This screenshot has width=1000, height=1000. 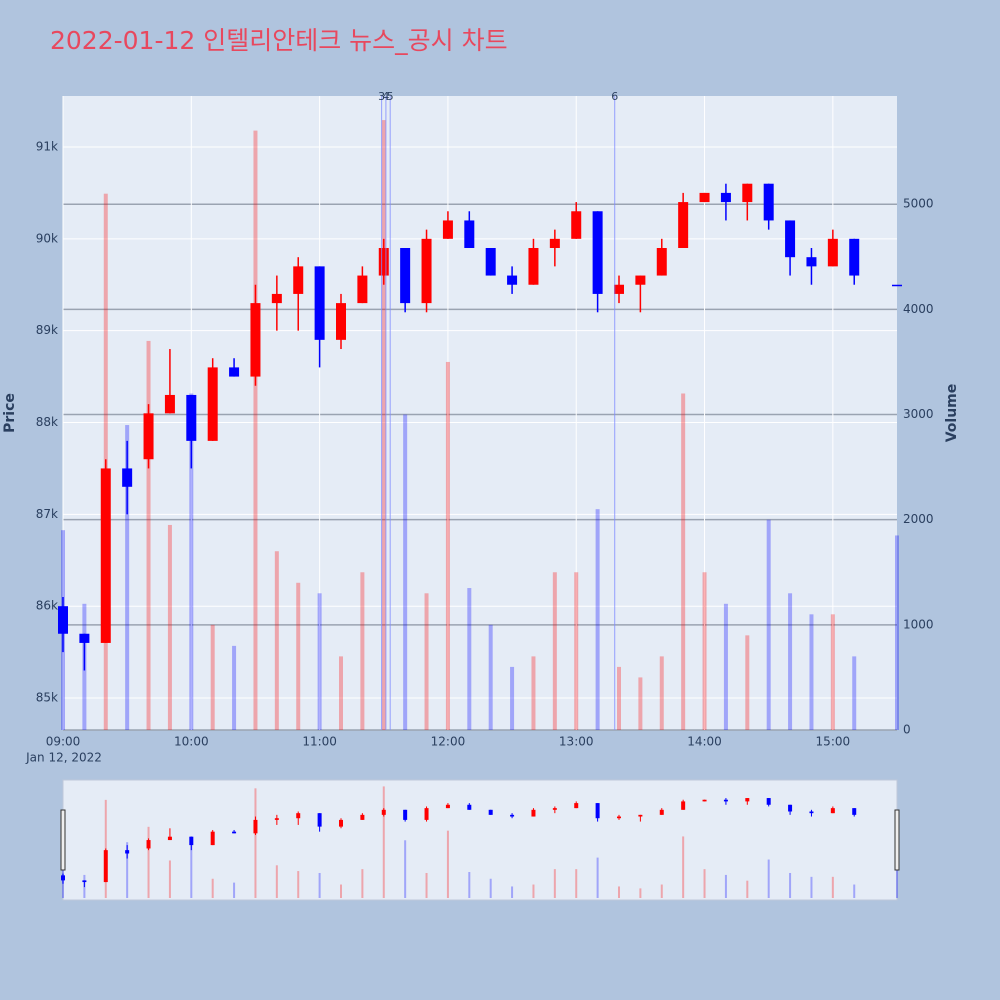 What do you see at coordinates (47, 422) in the screenshot?
I see `y-tick-label: 88k` at bounding box center [47, 422].